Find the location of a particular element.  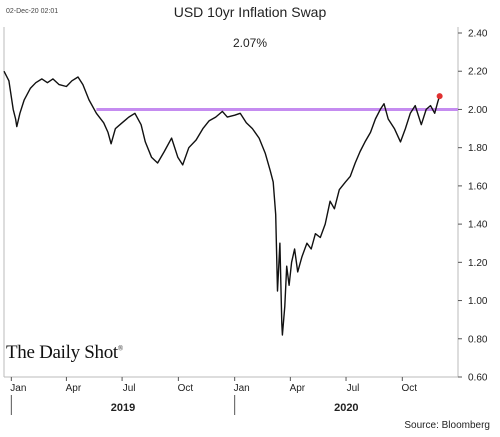

source-note: Source: Bloomberg is located at coordinates (447, 425).